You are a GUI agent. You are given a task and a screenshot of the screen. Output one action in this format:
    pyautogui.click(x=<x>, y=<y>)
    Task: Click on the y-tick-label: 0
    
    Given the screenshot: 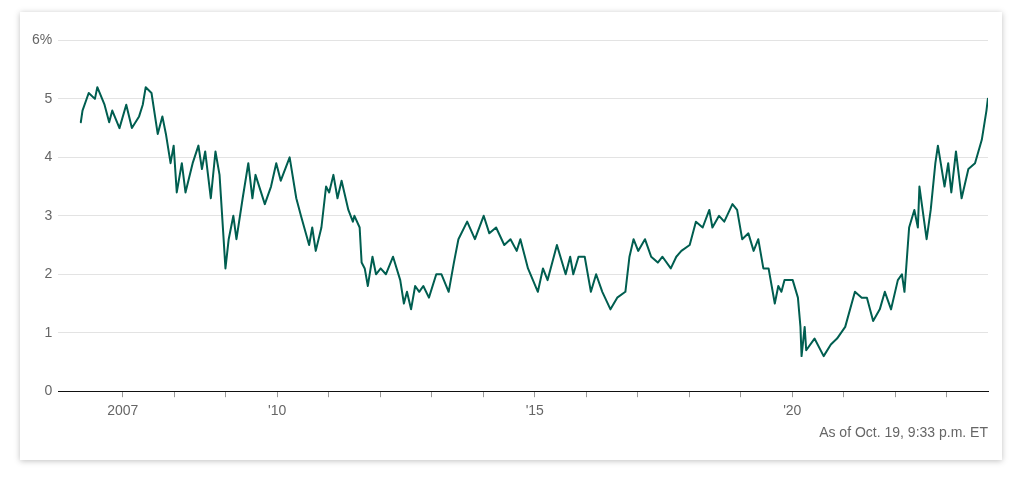 What is the action you would take?
    pyautogui.click(x=48, y=390)
    